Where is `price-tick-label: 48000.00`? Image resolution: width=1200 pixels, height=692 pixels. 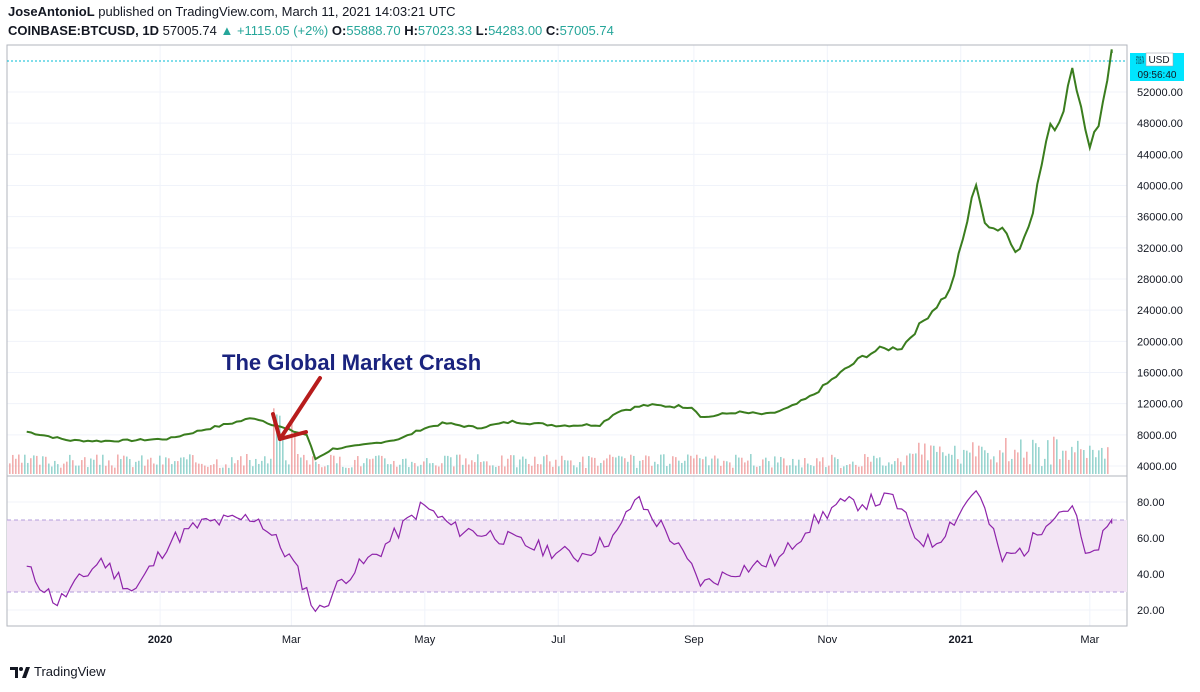 price-tick-label: 48000.00 is located at coordinates (1160, 124).